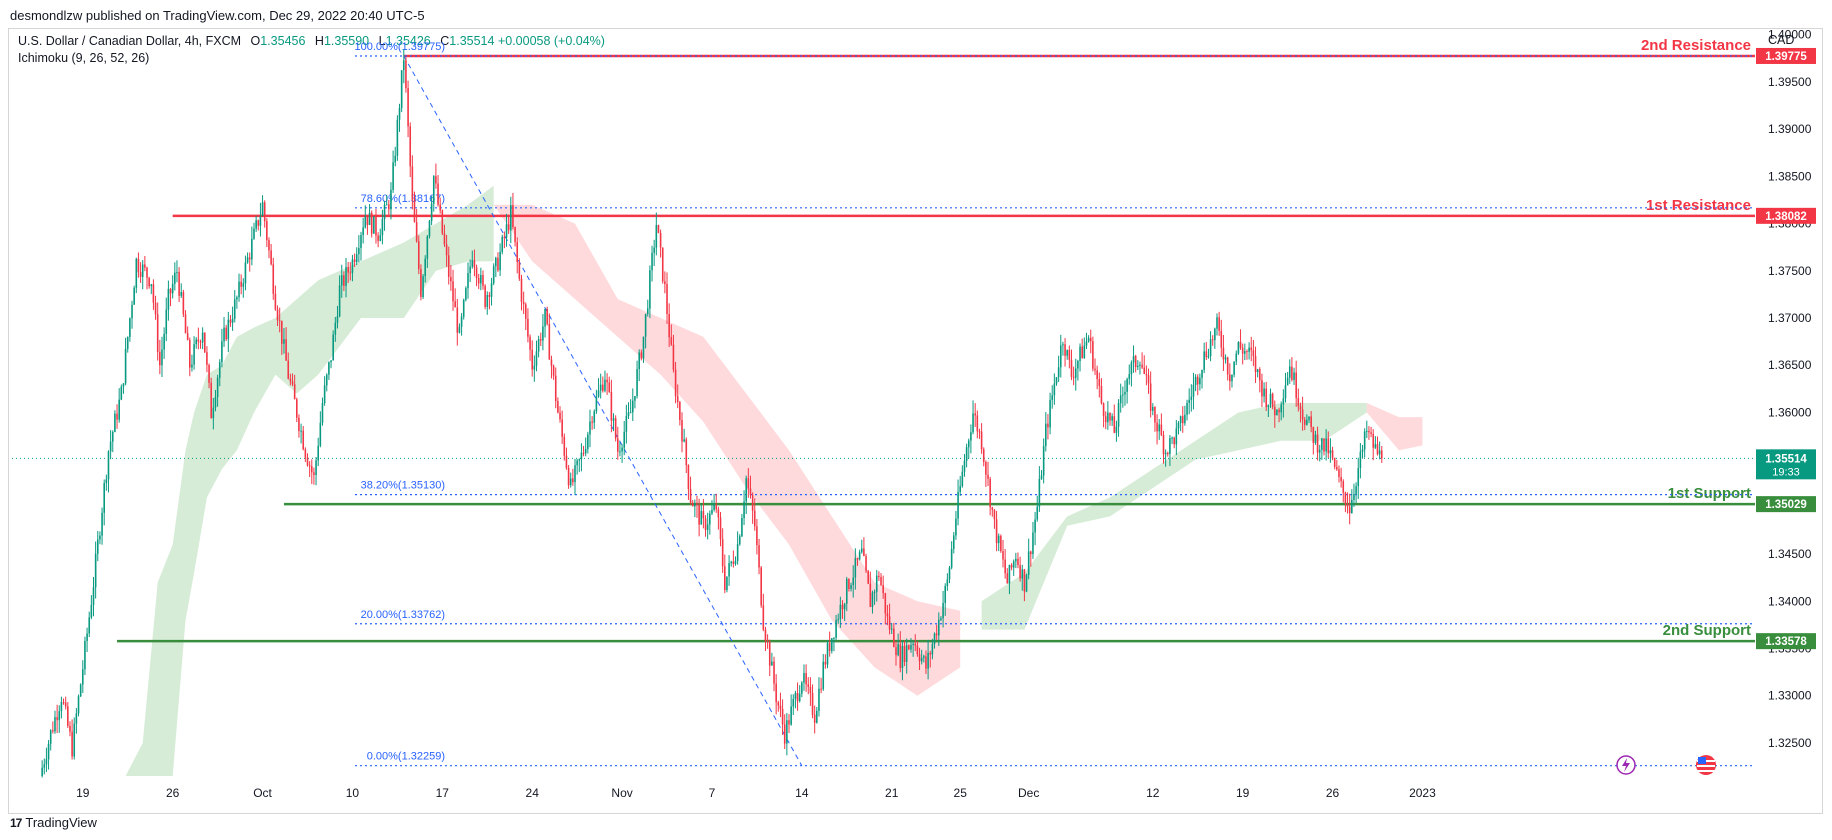 Image resolution: width=1832 pixels, height=840 pixels. What do you see at coordinates (53, 822) in the screenshot?
I see `footer-brand: 17 TradingView` at bounding box center [53, 822].